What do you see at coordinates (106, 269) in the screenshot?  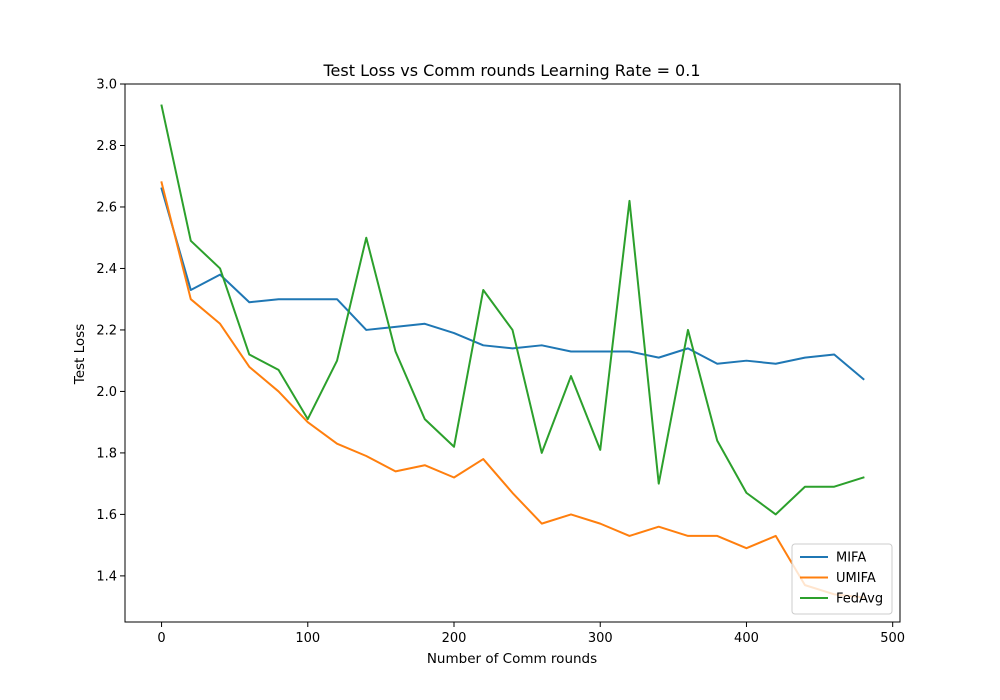 I see `y-tick-label: 2.4` at bounding box center [106, 269].